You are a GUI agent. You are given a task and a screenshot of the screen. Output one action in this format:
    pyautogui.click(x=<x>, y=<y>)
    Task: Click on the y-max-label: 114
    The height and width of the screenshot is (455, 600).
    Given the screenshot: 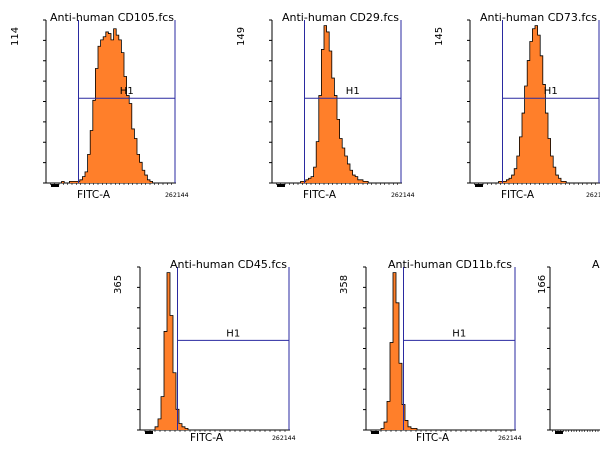 What is the action you would take?
    pyautogui.click(x=15, y=36)
    